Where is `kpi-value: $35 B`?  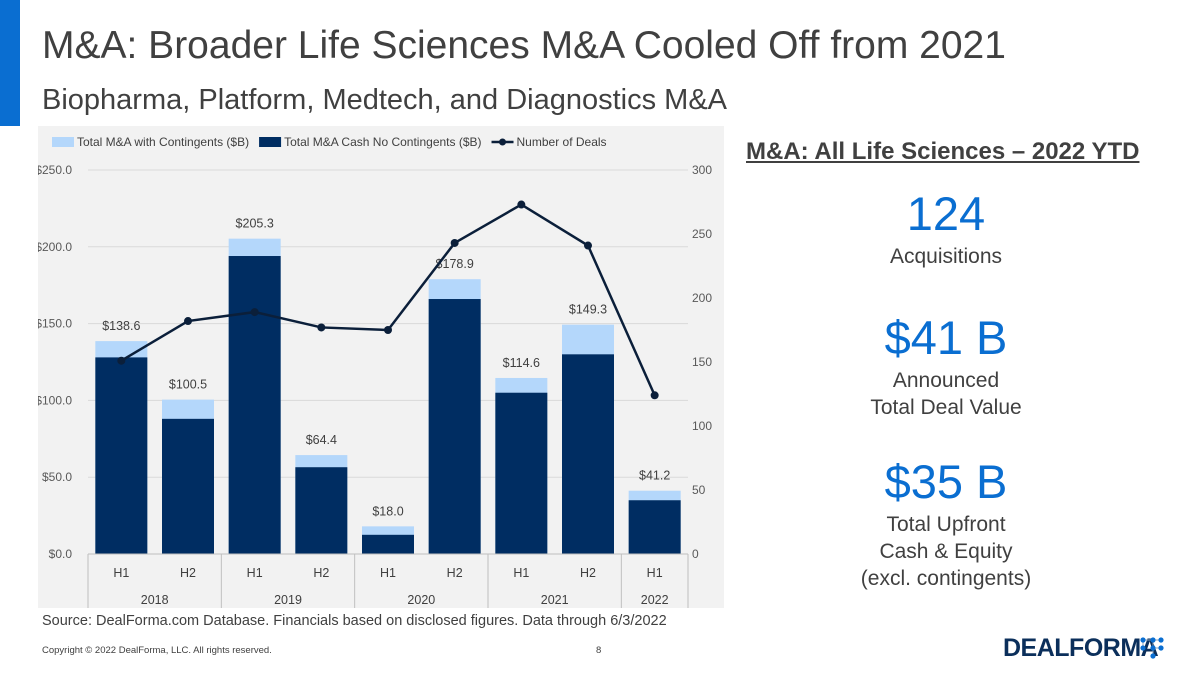
kpi-value: $35 B is located at coordinates (946, 481).